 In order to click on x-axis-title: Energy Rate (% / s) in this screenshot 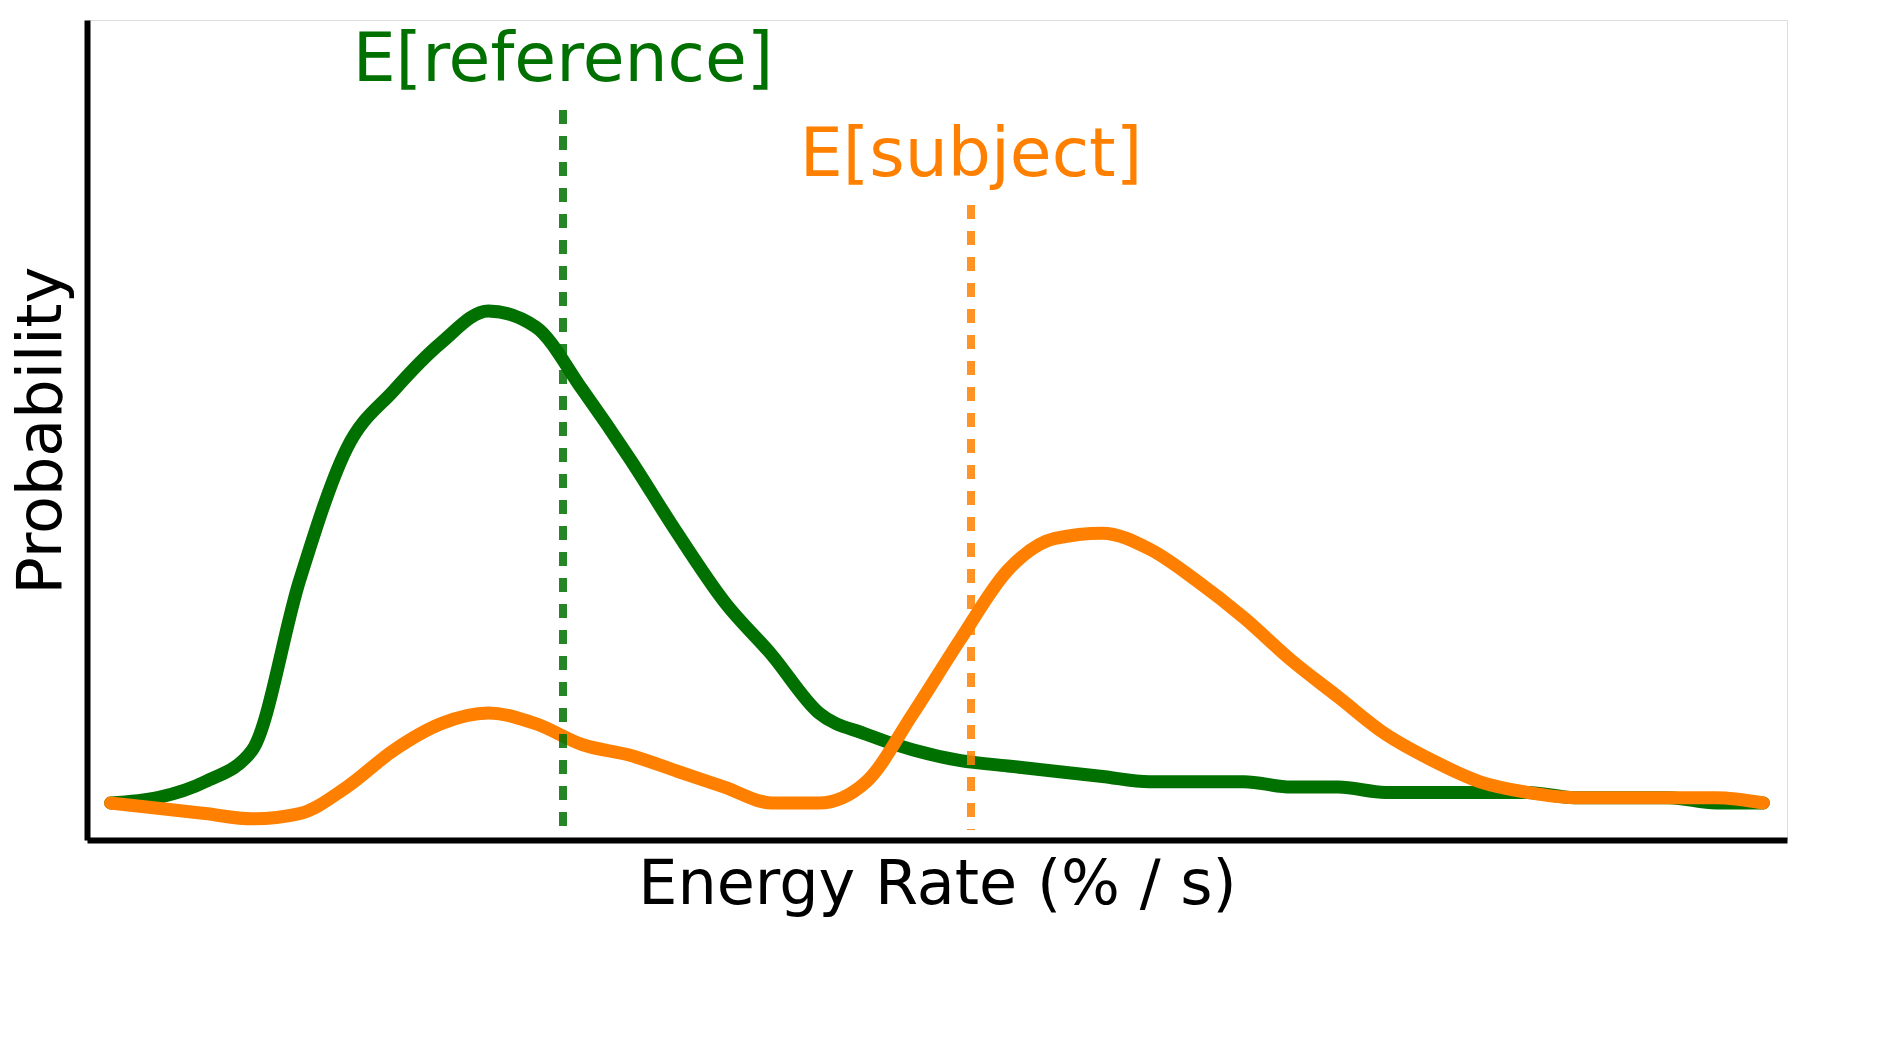, I will do `click(937, 882)`.